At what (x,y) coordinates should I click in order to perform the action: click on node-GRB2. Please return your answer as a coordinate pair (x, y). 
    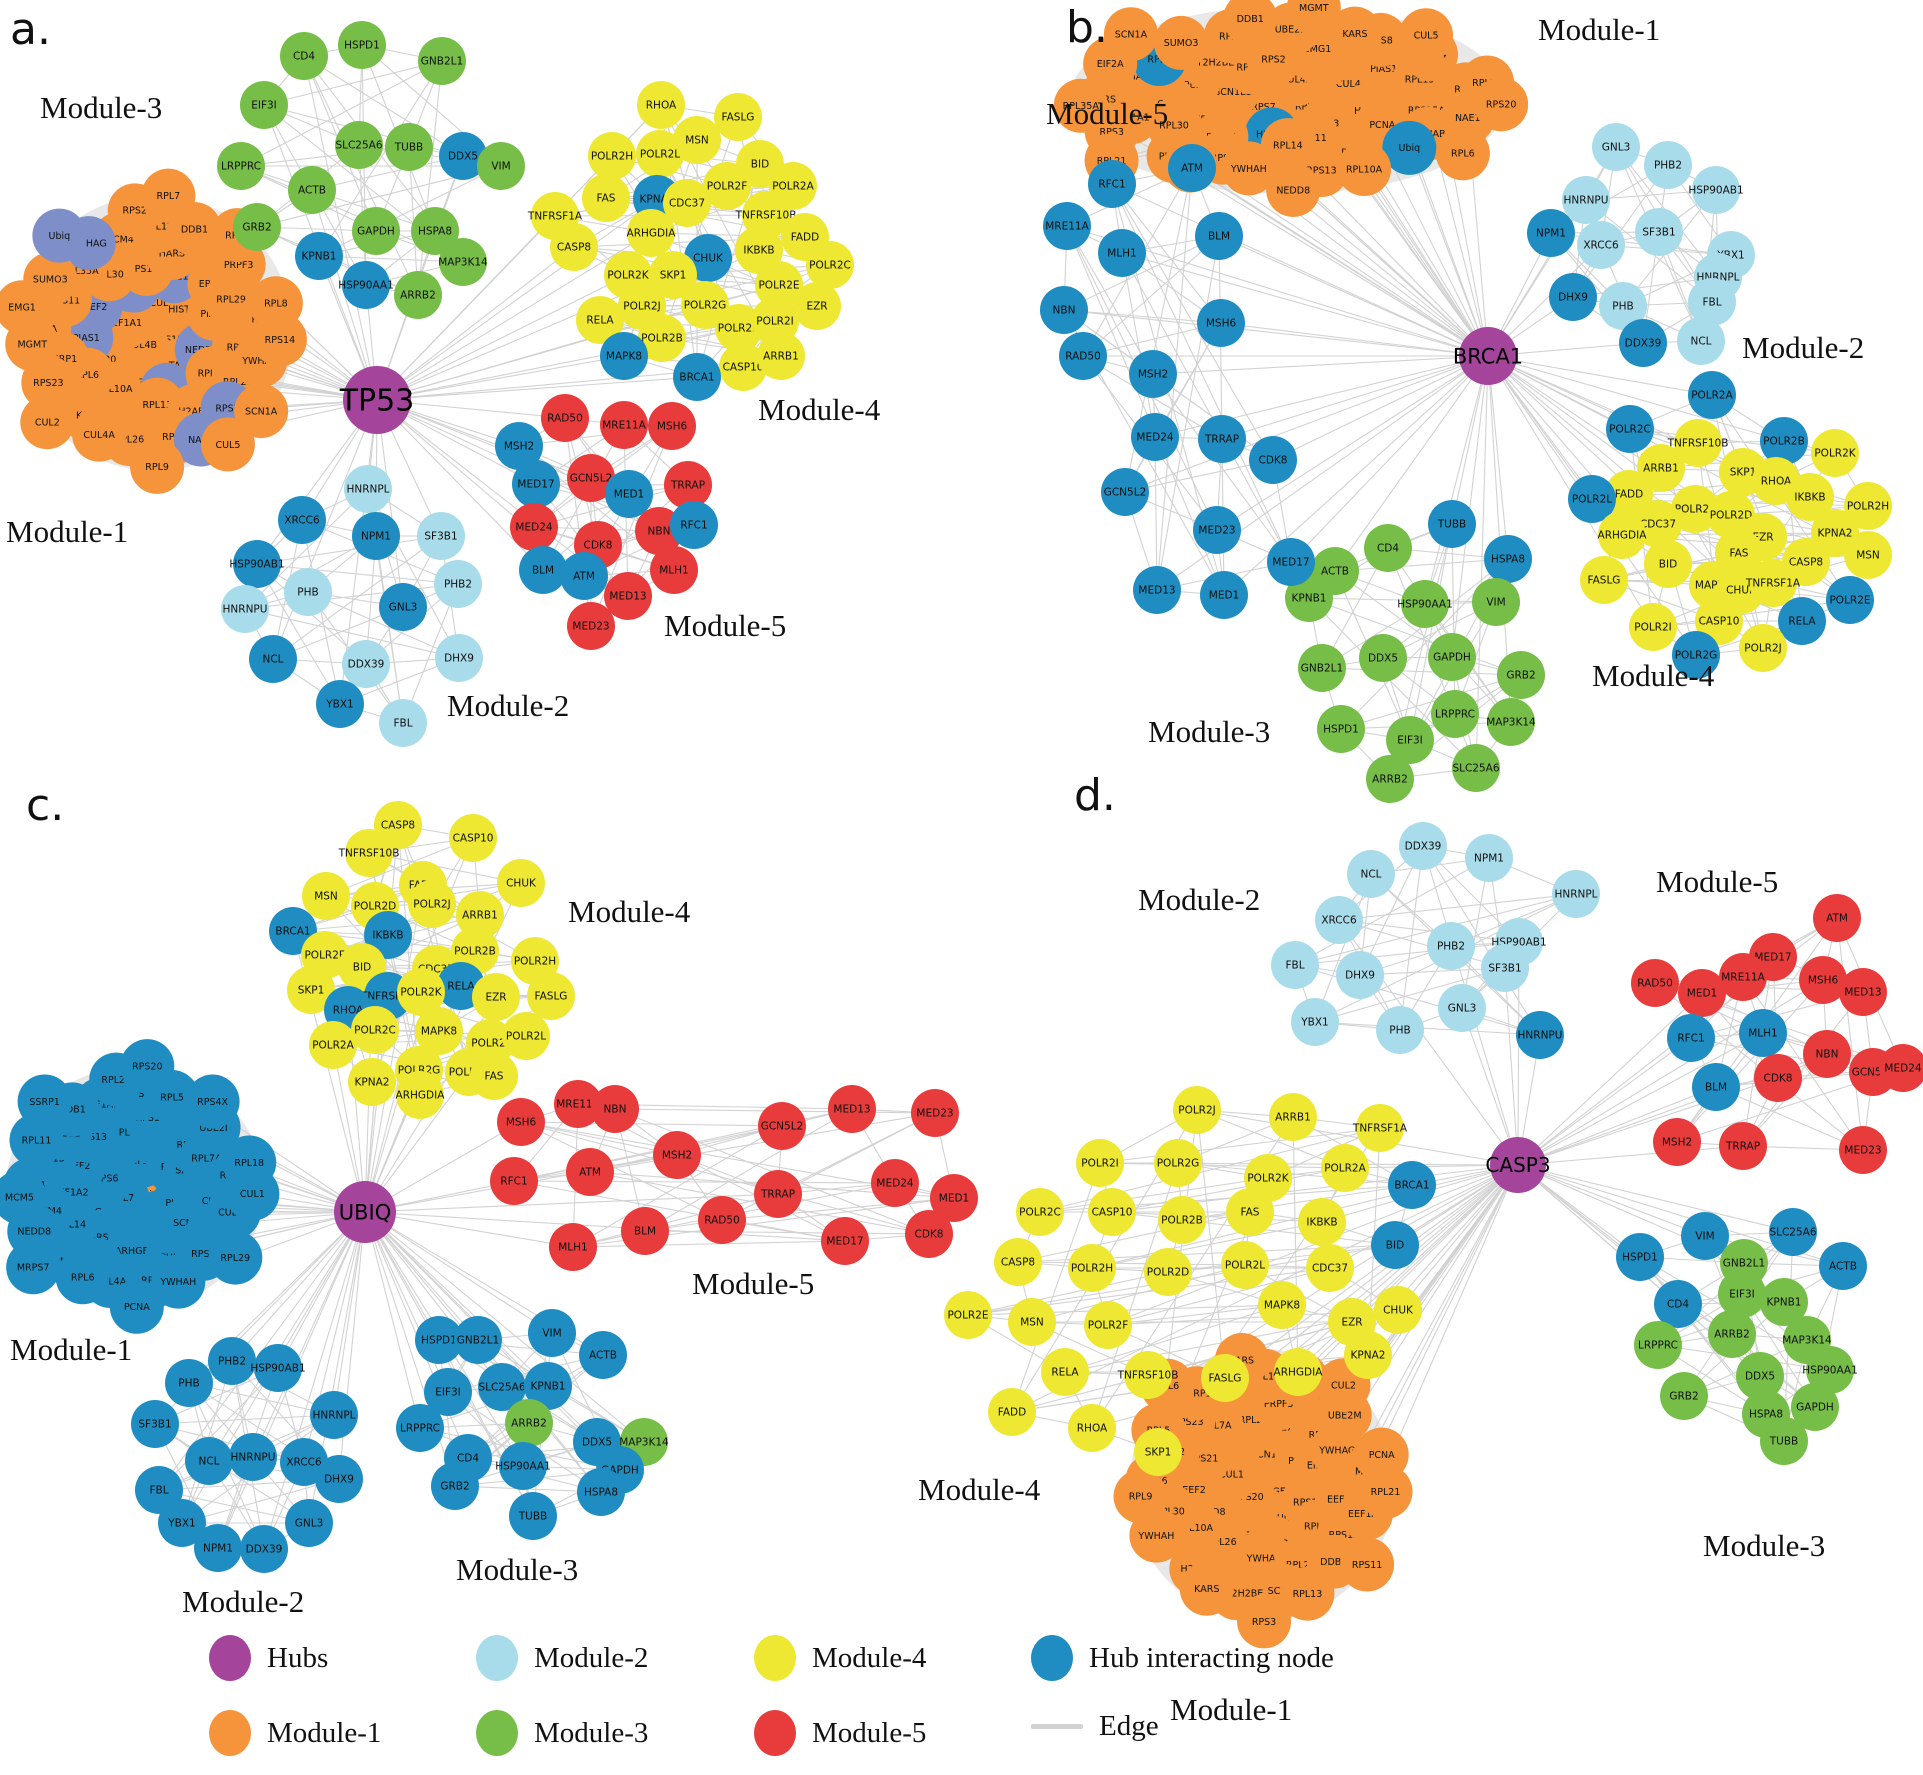
    Looking at the image, I should click on (455, 1486).